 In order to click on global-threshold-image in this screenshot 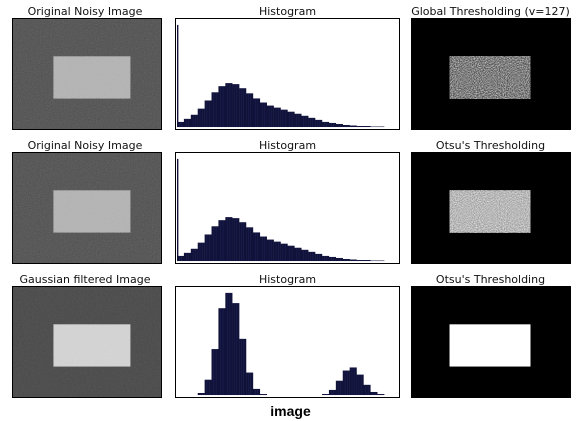, I will do `click(491, 74)`.